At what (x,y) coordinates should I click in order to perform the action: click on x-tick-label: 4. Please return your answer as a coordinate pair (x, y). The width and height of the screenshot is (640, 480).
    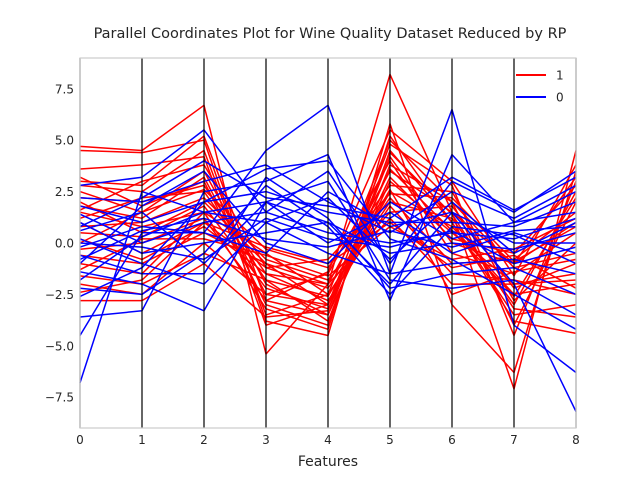
    Looking at the image, I should click on (328, 440).